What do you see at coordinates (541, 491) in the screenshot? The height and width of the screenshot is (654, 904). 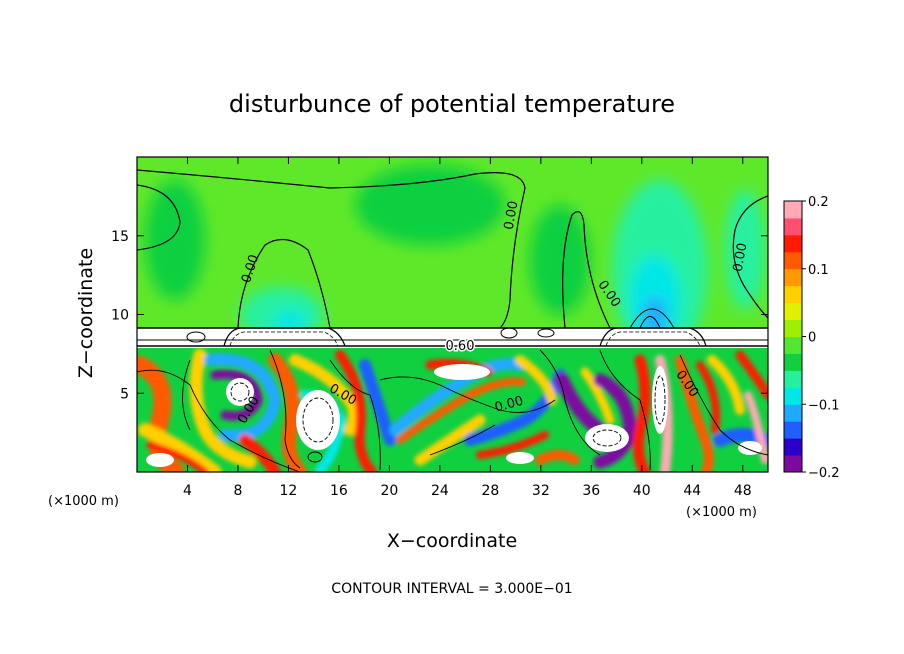 I see `x-tick-label: 32` at bounding box center [541, 491].